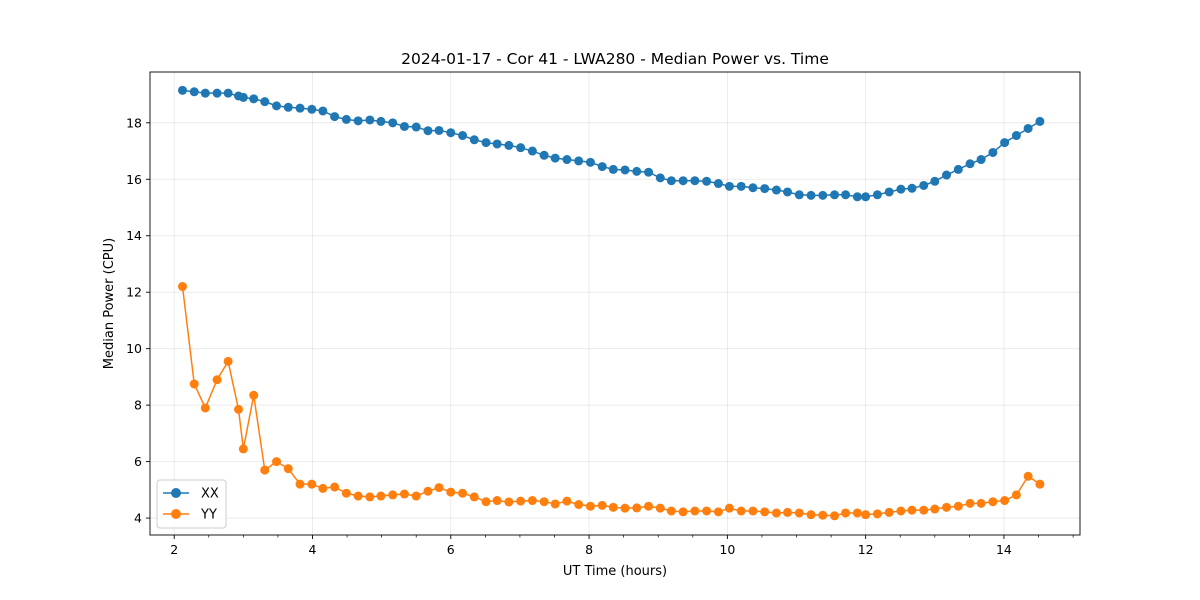 This screenshot has width=1200, height=600. I want to click on y-tick-label: 4, so click(138, 518).